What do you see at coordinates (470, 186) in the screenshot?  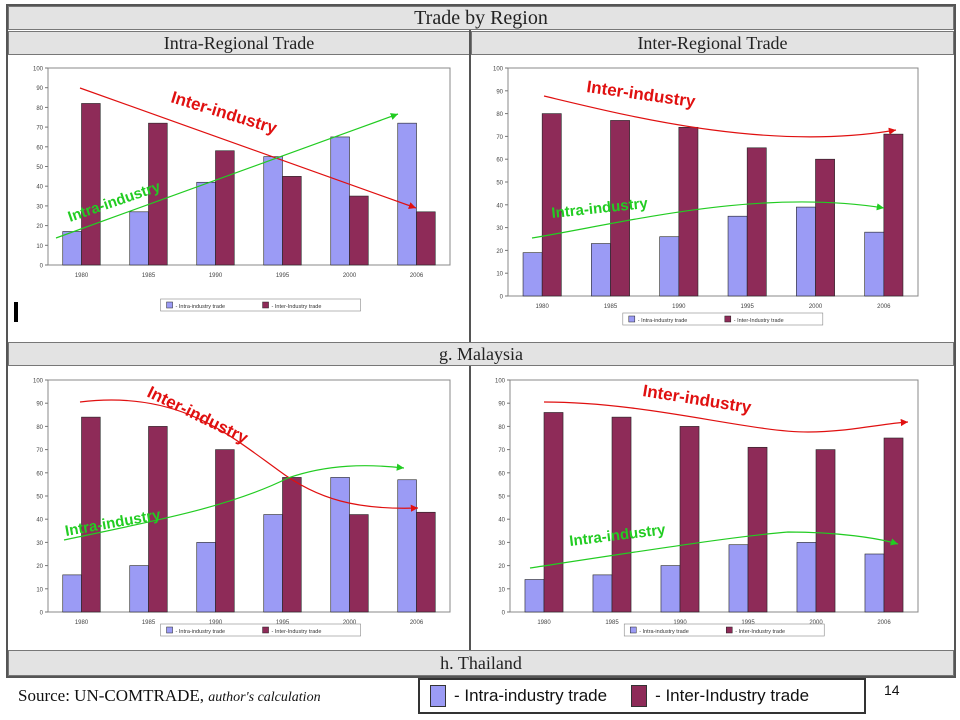 I see `column-divider` at bounding box center [470, 186].